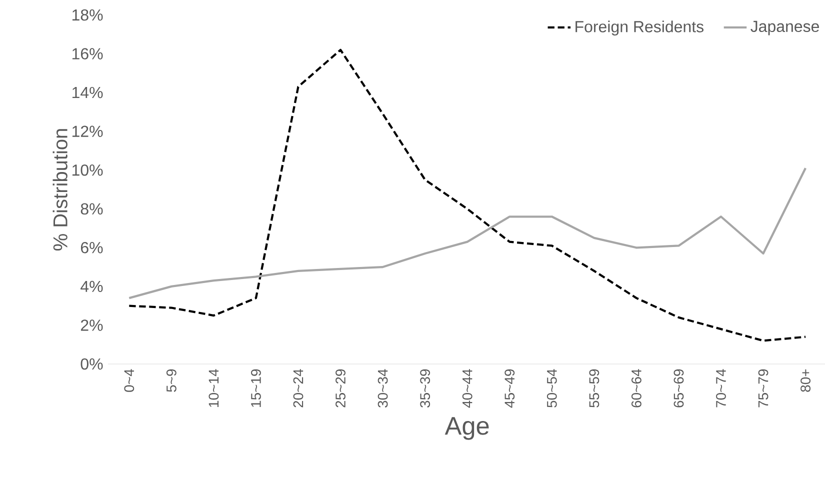 This screenshot has height=477, width=825. I want to click on x-tick-label: 75~79, so click(763, 388).